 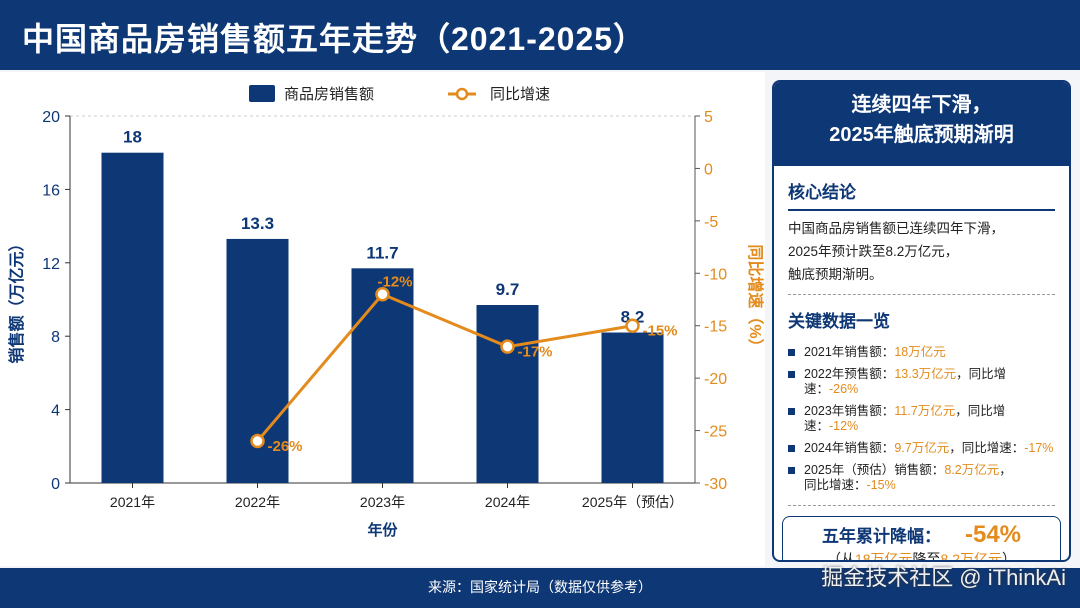 What do you see at coordinates (849, 448) in the screenshot?
I see `item-label: 2024年销售额：` at bounding box center [849, 448].